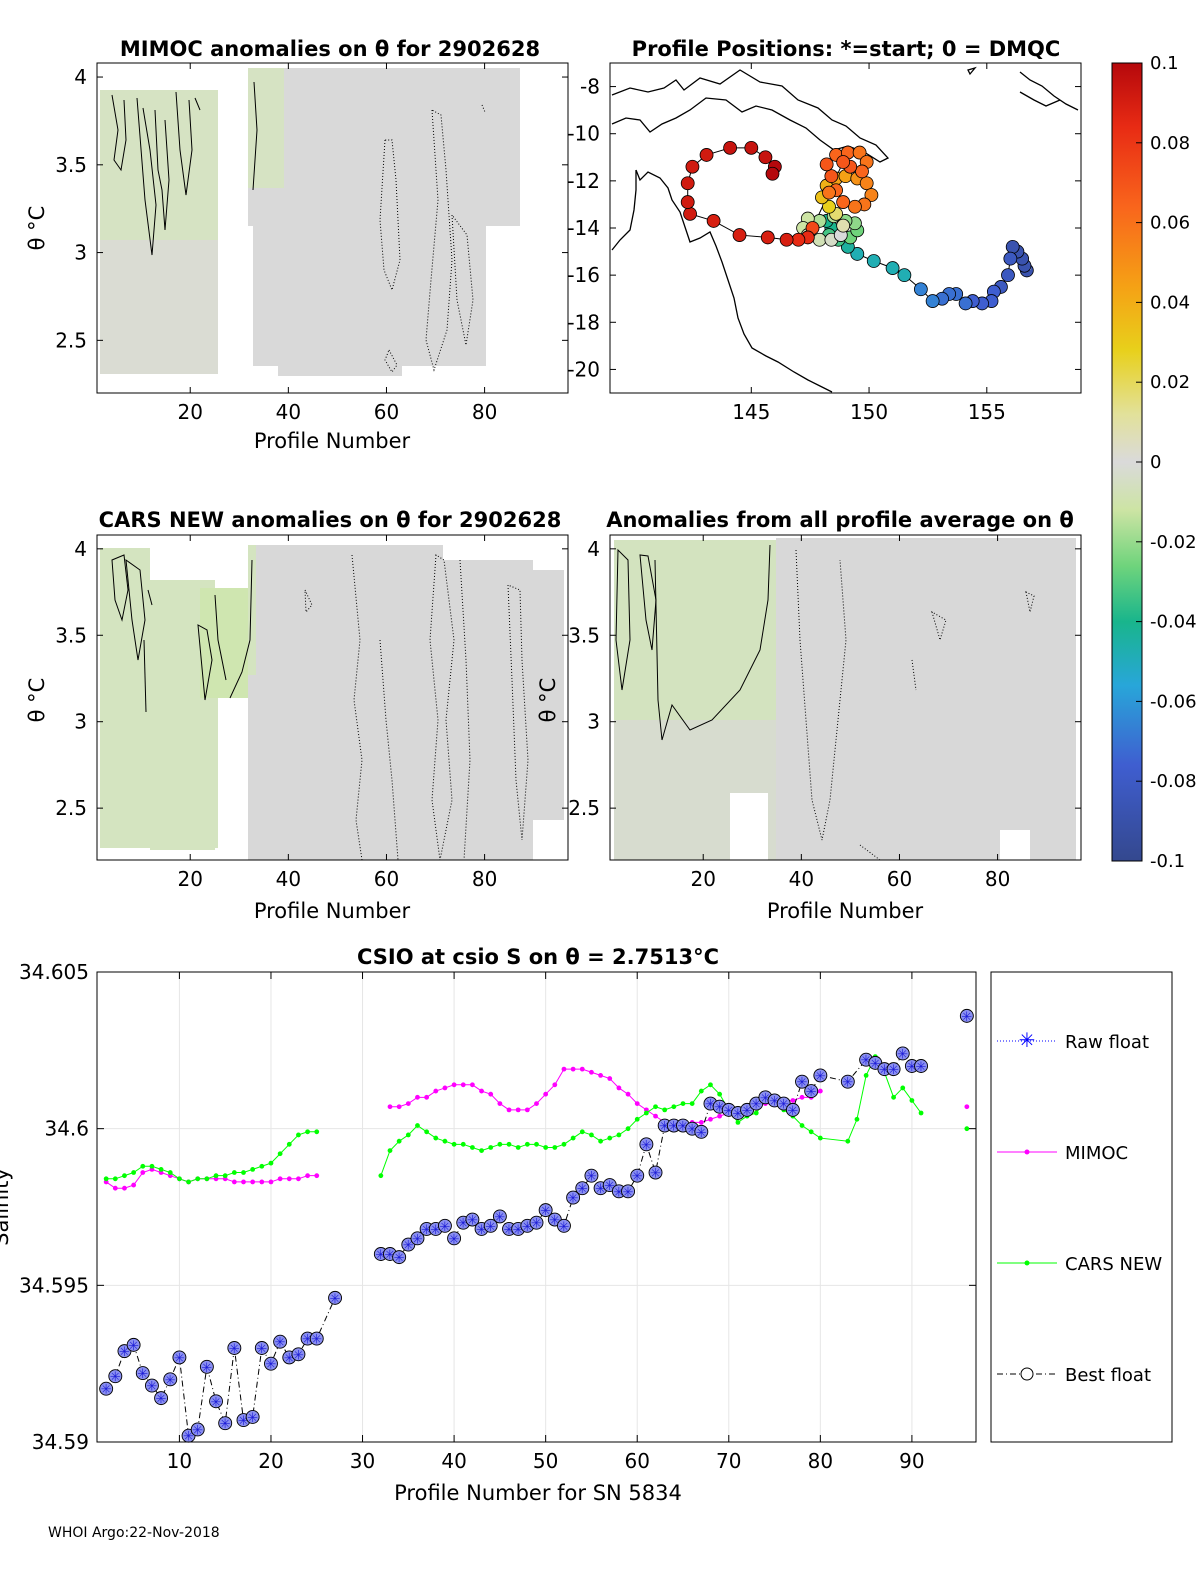 Image resolution: width=1200 pixels, height=1575 pixels. What do you see at coordinates (1062, 1153) in the screenshot?
I see `legend-entry-mimoc: MIMOC` at bounding box center [1062, 1153].